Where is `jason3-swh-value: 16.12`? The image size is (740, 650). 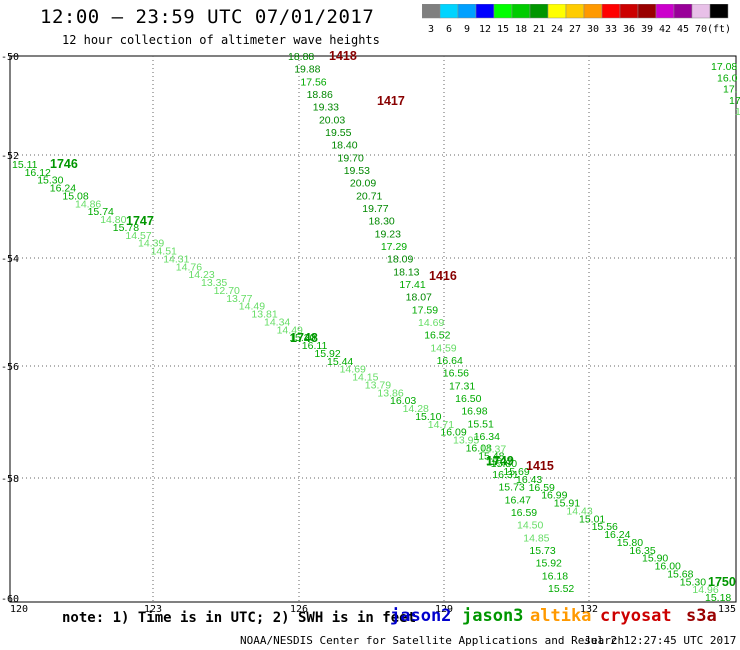
jason3-swh-value: 16.12 is located at coordinates (38, 173).